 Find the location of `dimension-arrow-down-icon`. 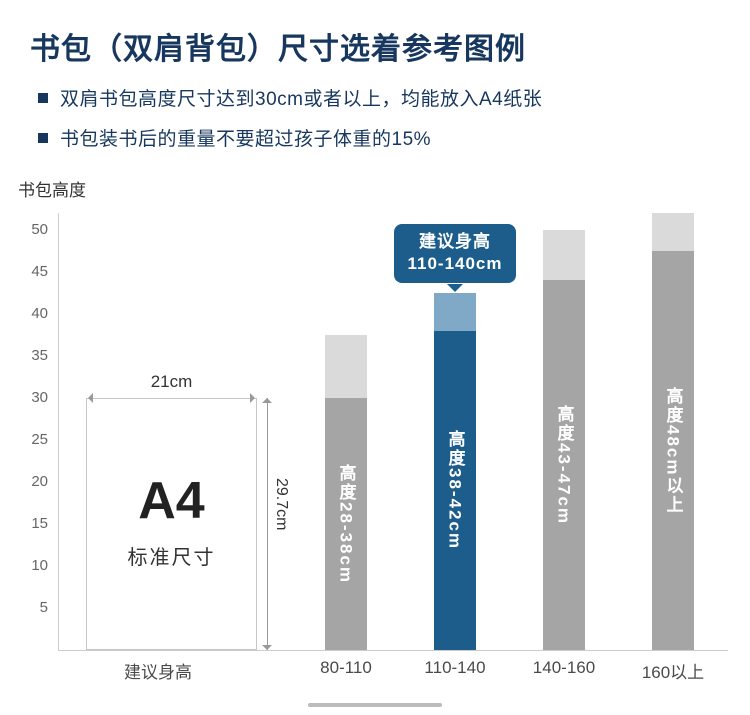

dimension-arrow-down-icon is located at coordinates (267, 647).